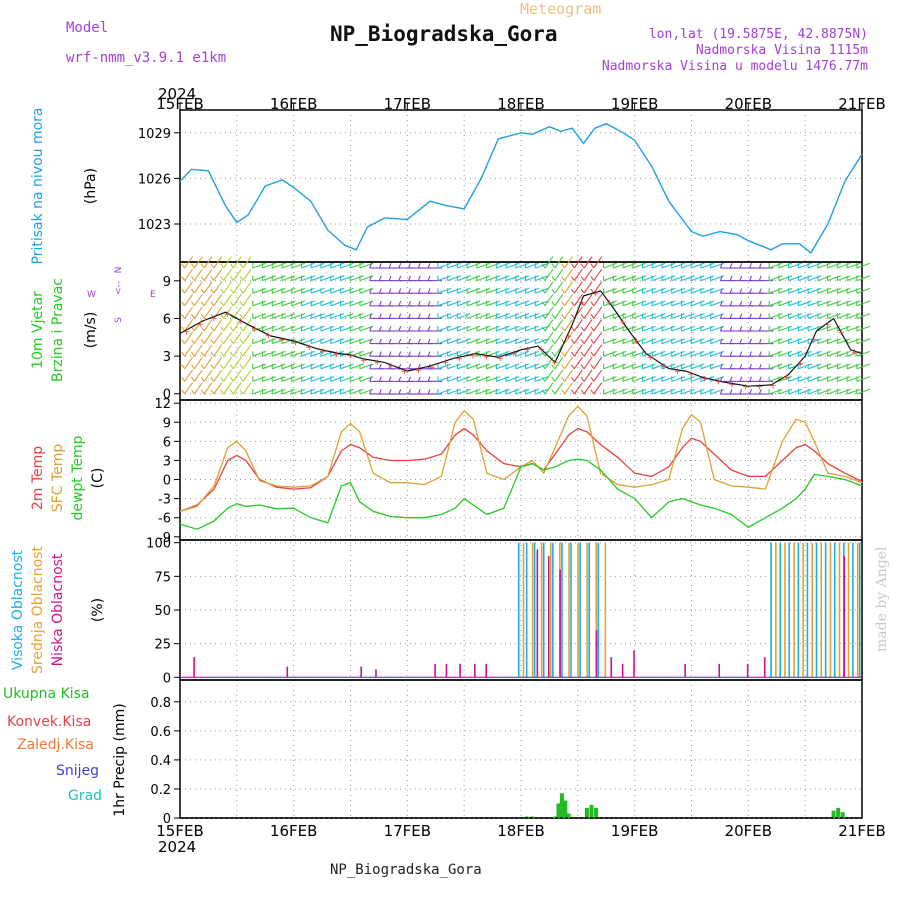 This screenshot has width=900, height=900. I want to click on ylabel-cloud-unit: (%), so click(98, 610).